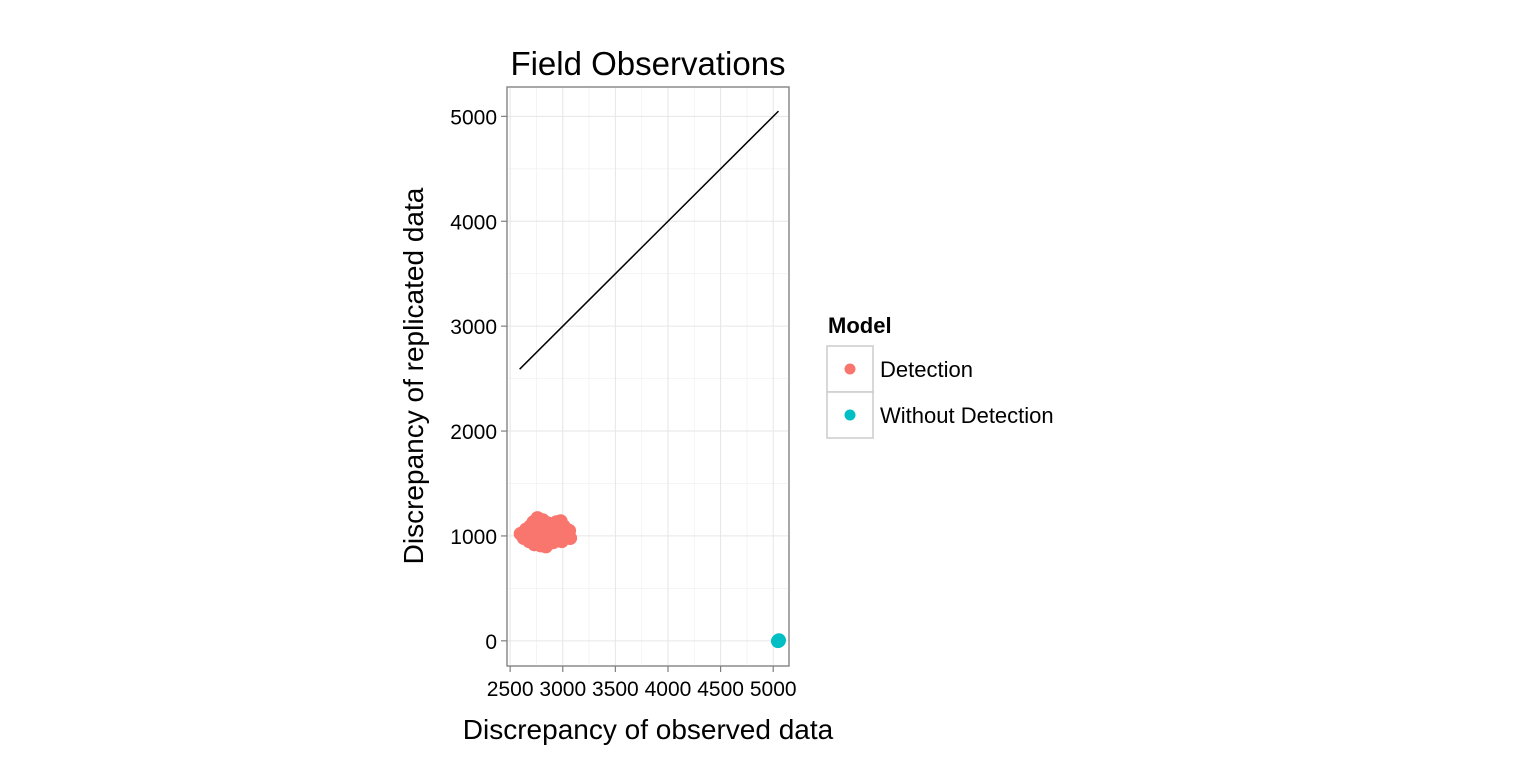 The height and width of the screenshot is (768, 1536). I want to click on y-tick-label: 1000, so click(473, 537).